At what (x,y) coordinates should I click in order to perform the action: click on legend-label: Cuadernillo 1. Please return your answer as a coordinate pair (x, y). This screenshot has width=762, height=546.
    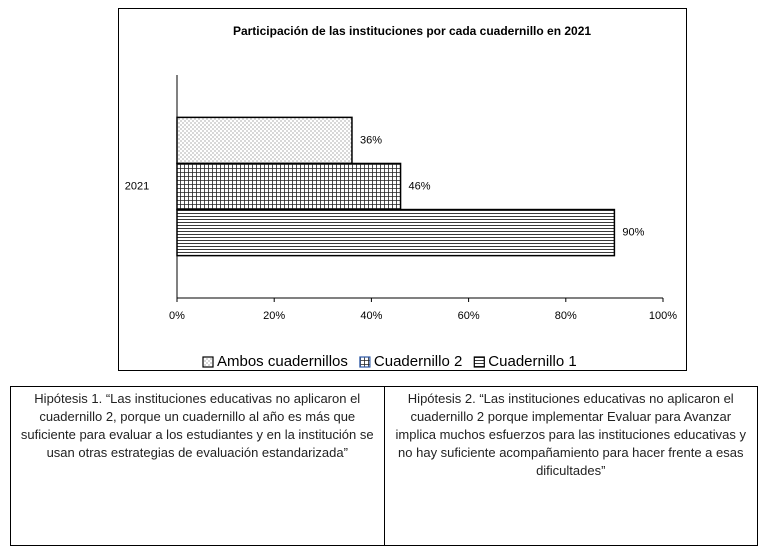
    Looking at the image, I should click on (532, 361).